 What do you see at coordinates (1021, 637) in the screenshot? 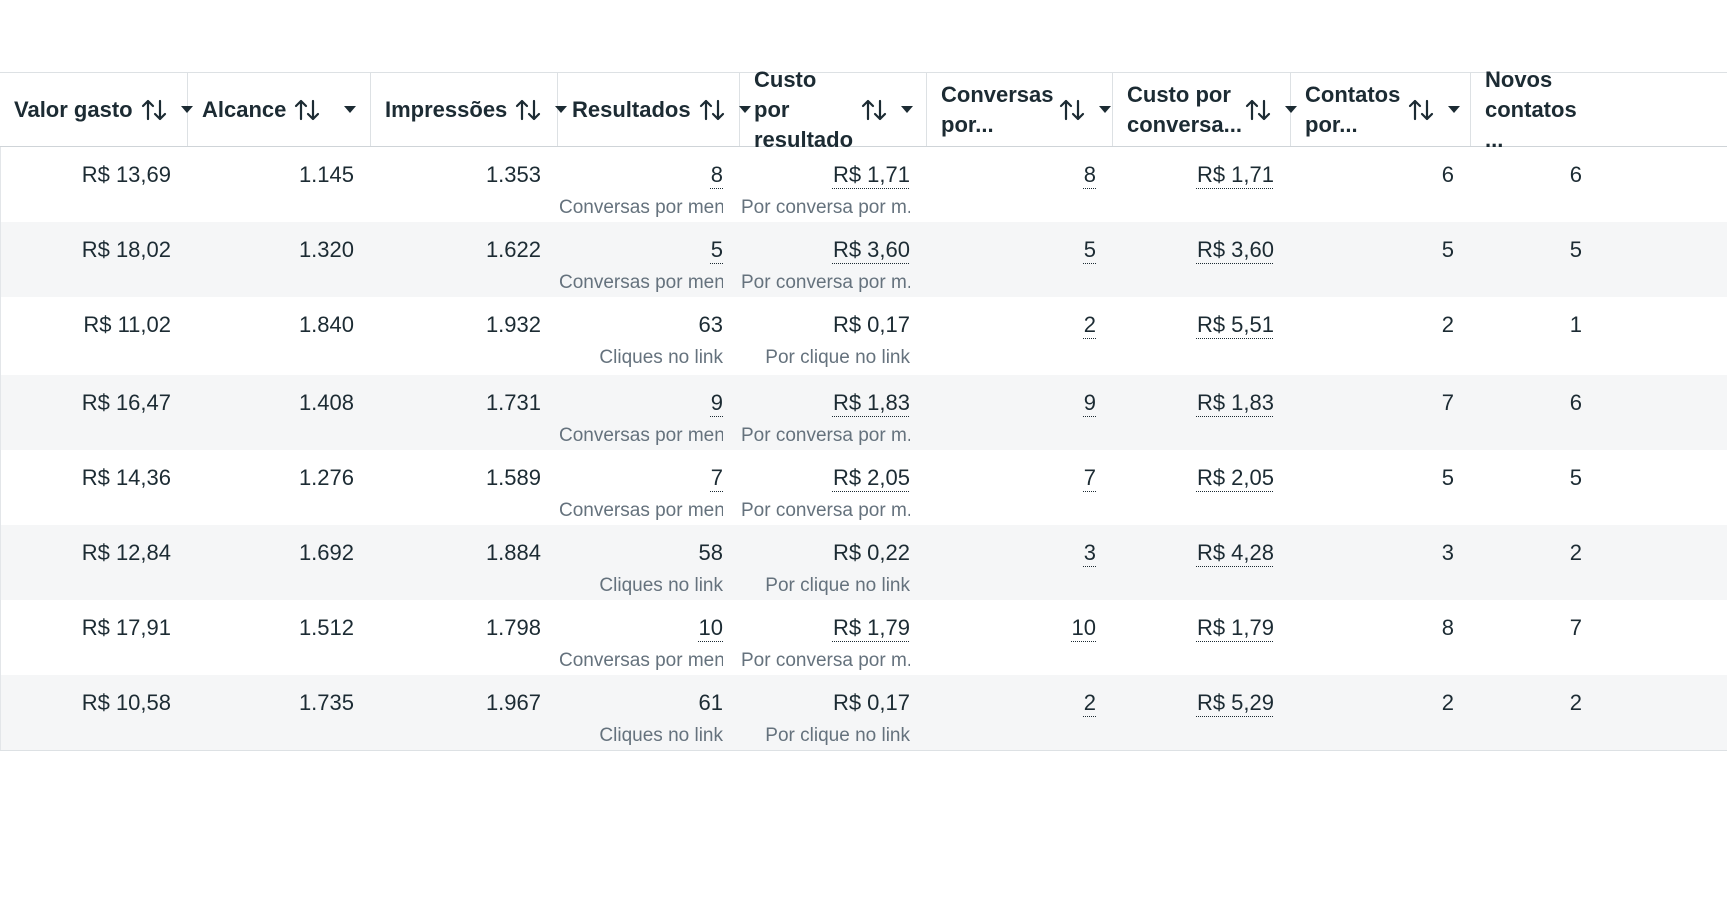
I see `cell-conversations: 10` at bounding box center [1021, 637].